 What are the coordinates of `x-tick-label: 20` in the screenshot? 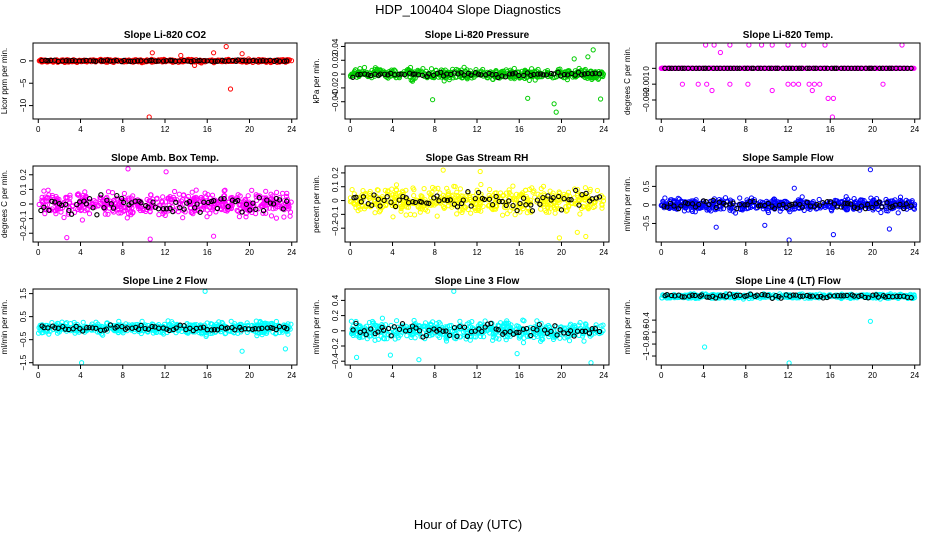 It's located at (249, 375).